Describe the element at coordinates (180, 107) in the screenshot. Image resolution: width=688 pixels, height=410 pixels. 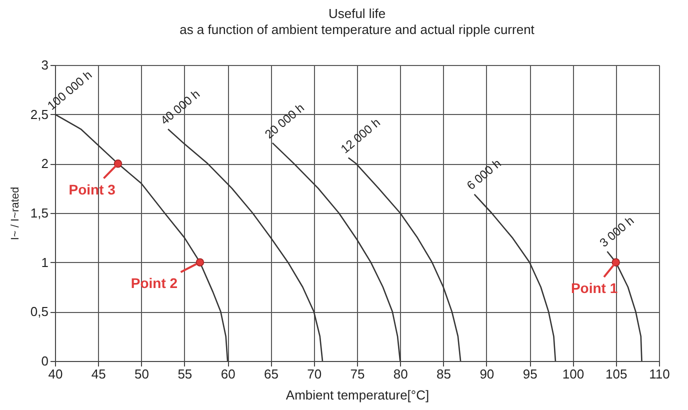
I see `text: 40 000 h` at that location.